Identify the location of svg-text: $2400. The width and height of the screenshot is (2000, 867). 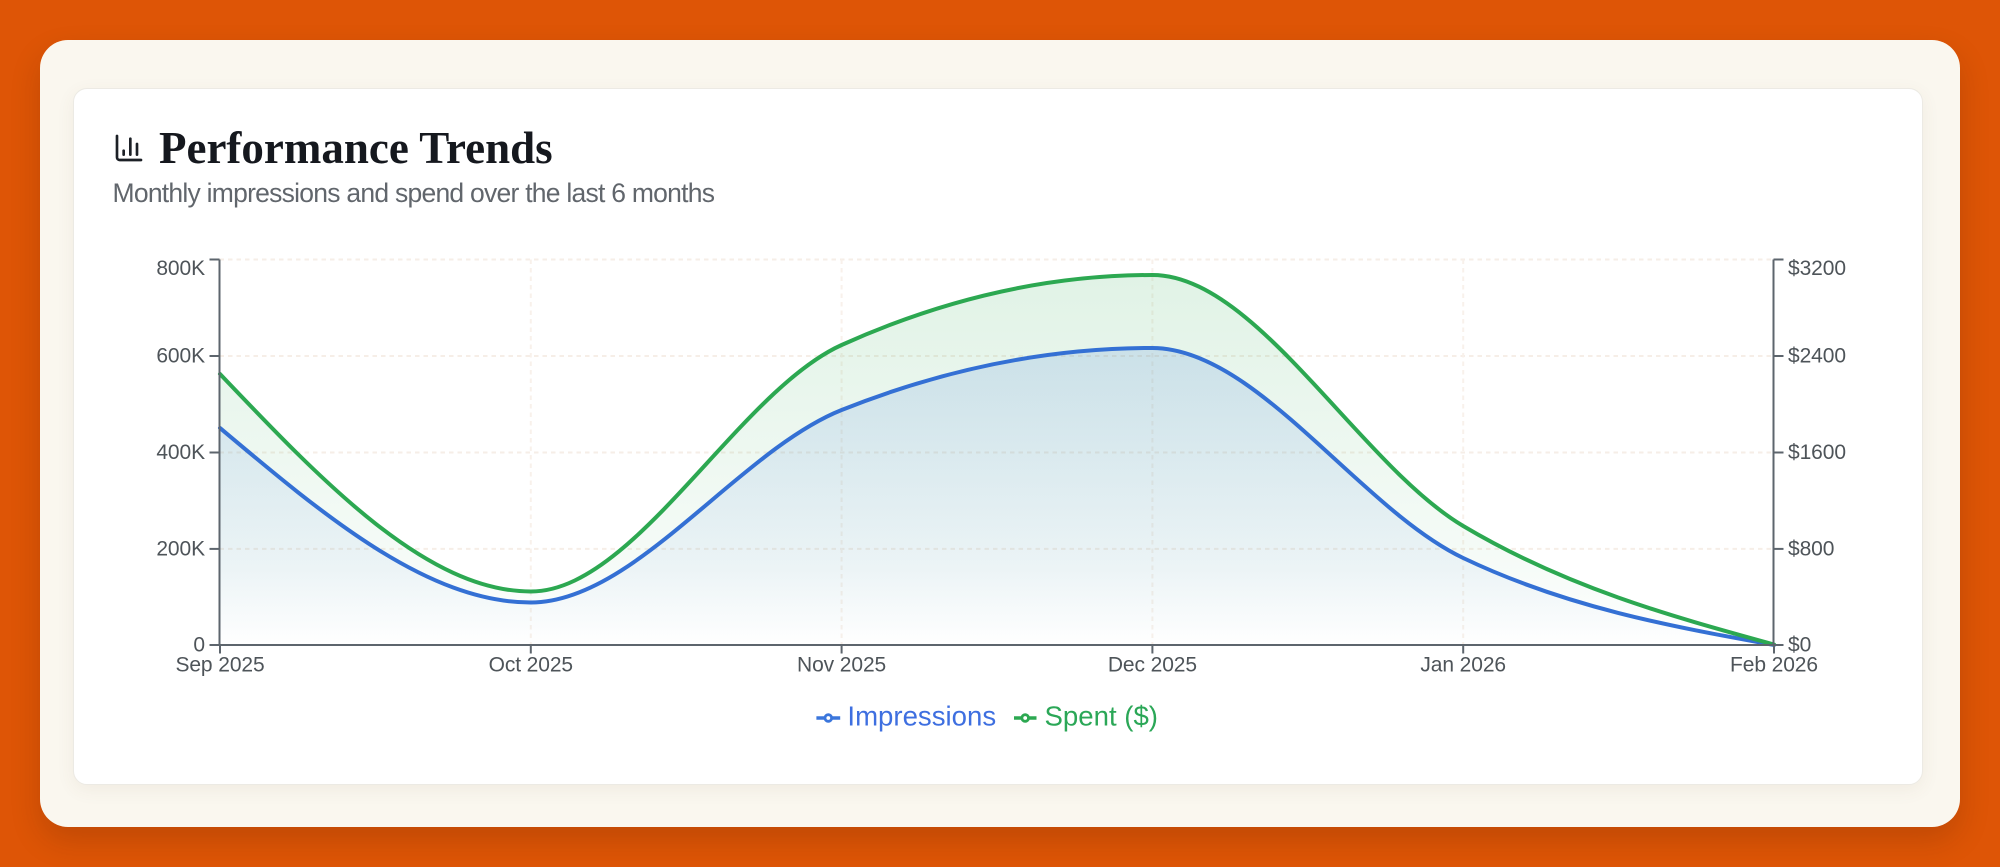
(1817, 356).